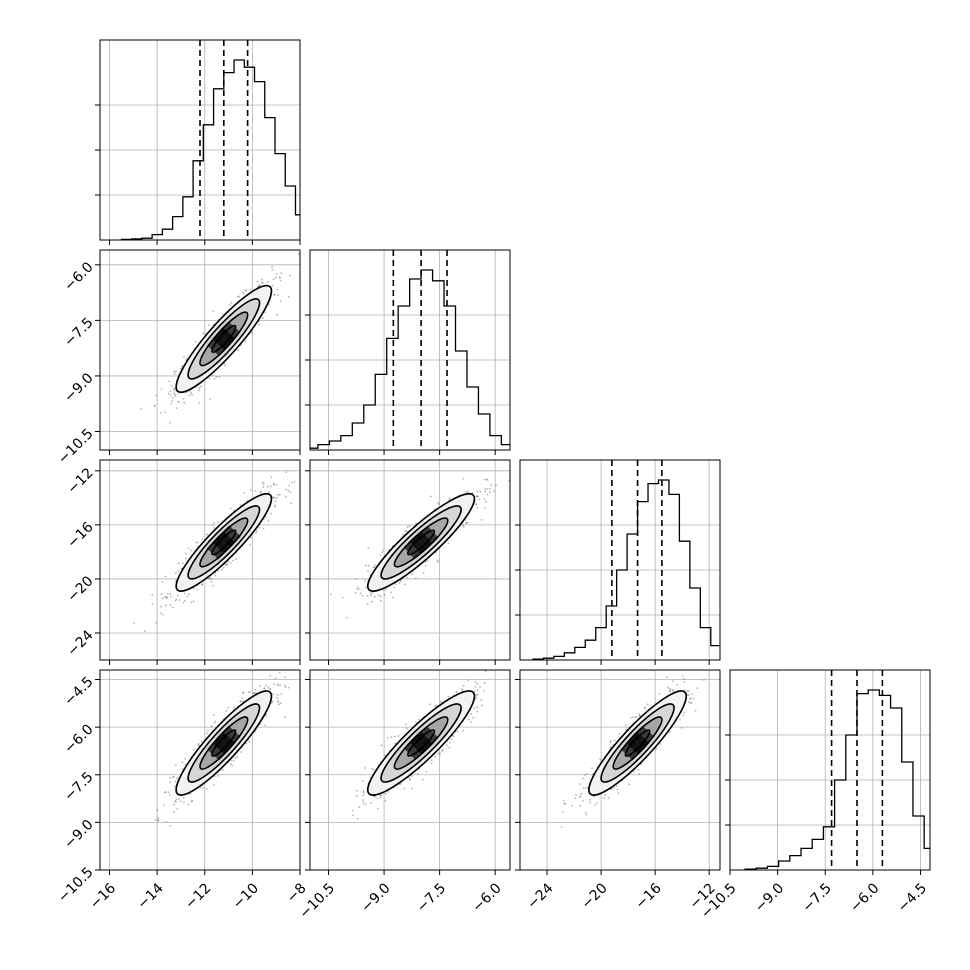 Image resolution: width=970 pixels, height=970 pixels. I want to click on x-tick-label: −9.0, so click(375, 897).